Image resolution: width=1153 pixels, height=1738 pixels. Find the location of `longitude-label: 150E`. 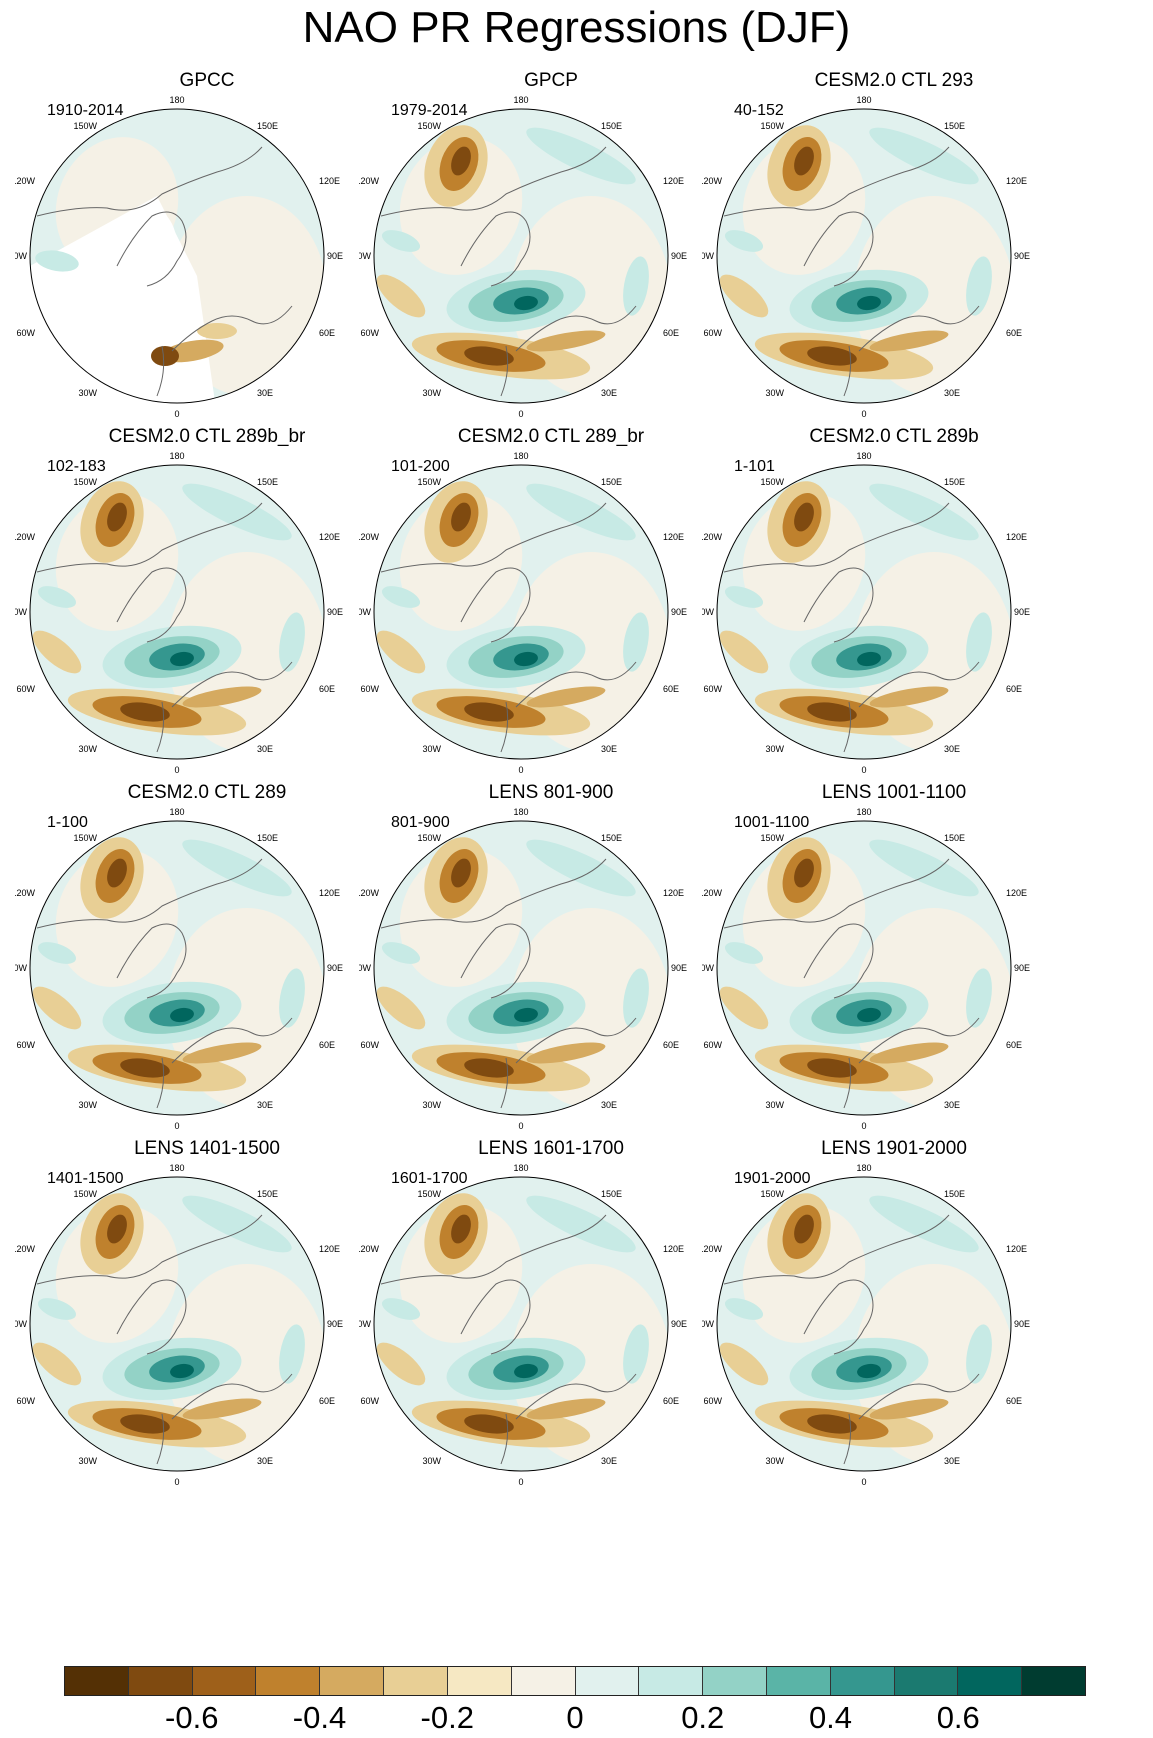

longitude-label: 150E is located at coordinates (611, 126).